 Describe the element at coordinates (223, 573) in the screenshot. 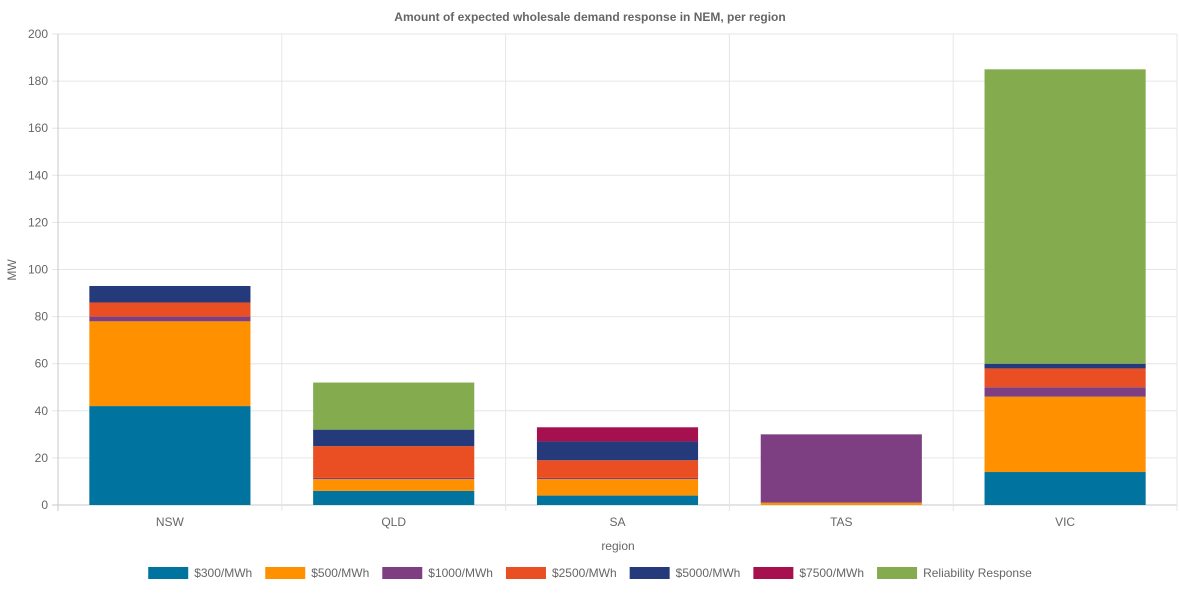

I see `legend-label: $300/MWh` at that location.